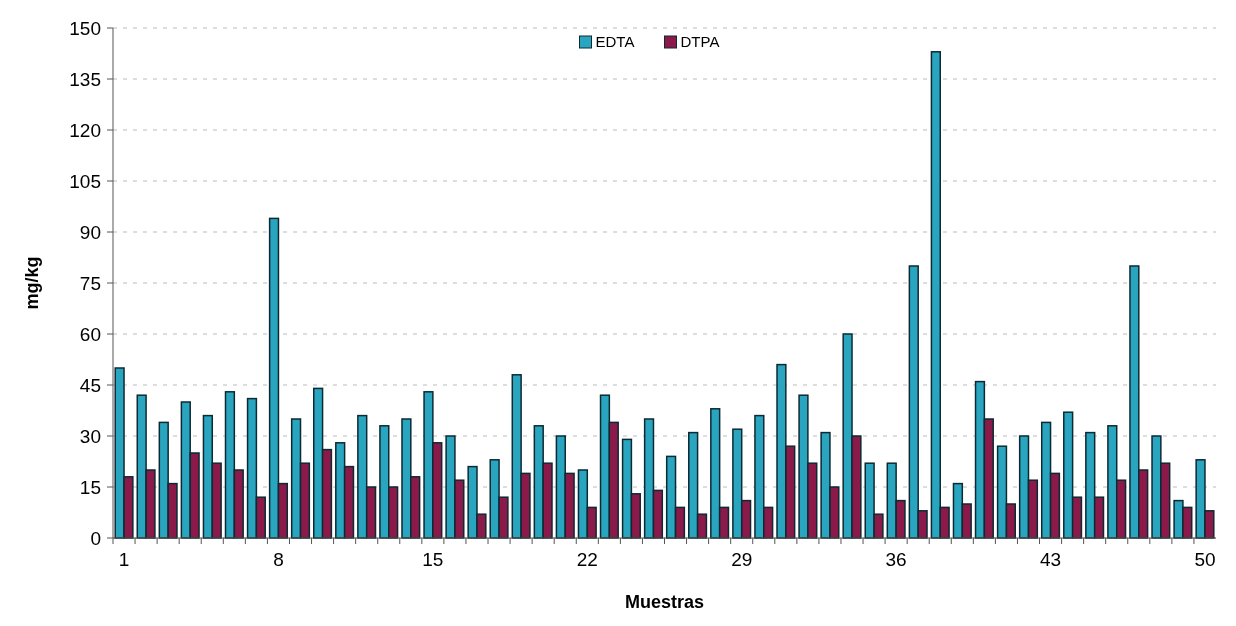  Describe the element at coordinates (90, 436) in the screenshot. I see `y-tick-label: 30` at that location.